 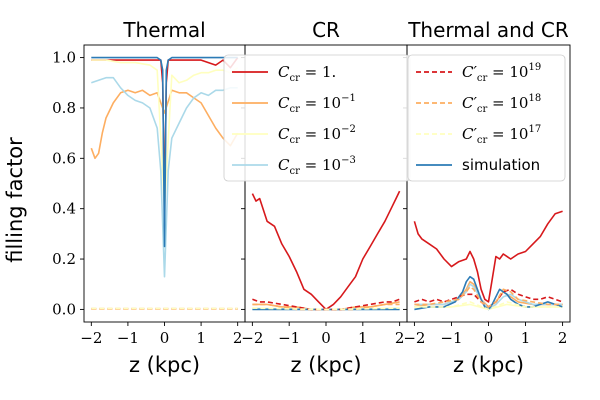 What do you see at coordinates (317, 135) in the screenshot?
I see `legend-entry: Ccr = 10−2` at bounding box center [317, 135].